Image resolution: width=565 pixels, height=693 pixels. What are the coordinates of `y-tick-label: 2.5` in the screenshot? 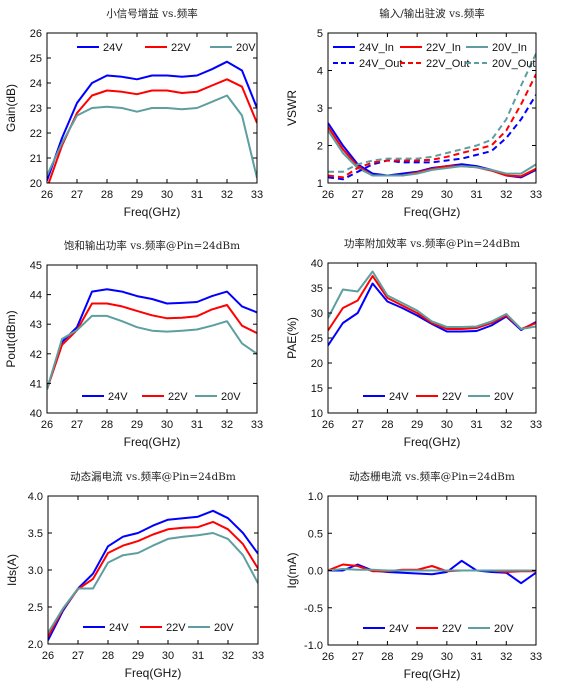 It's located at (35, 608).